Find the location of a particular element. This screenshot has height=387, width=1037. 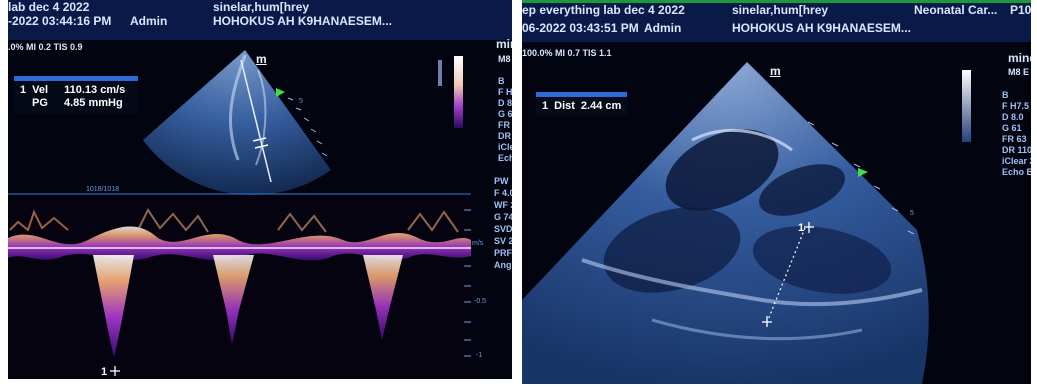

caliper-end is located at coordinates (767, 321).